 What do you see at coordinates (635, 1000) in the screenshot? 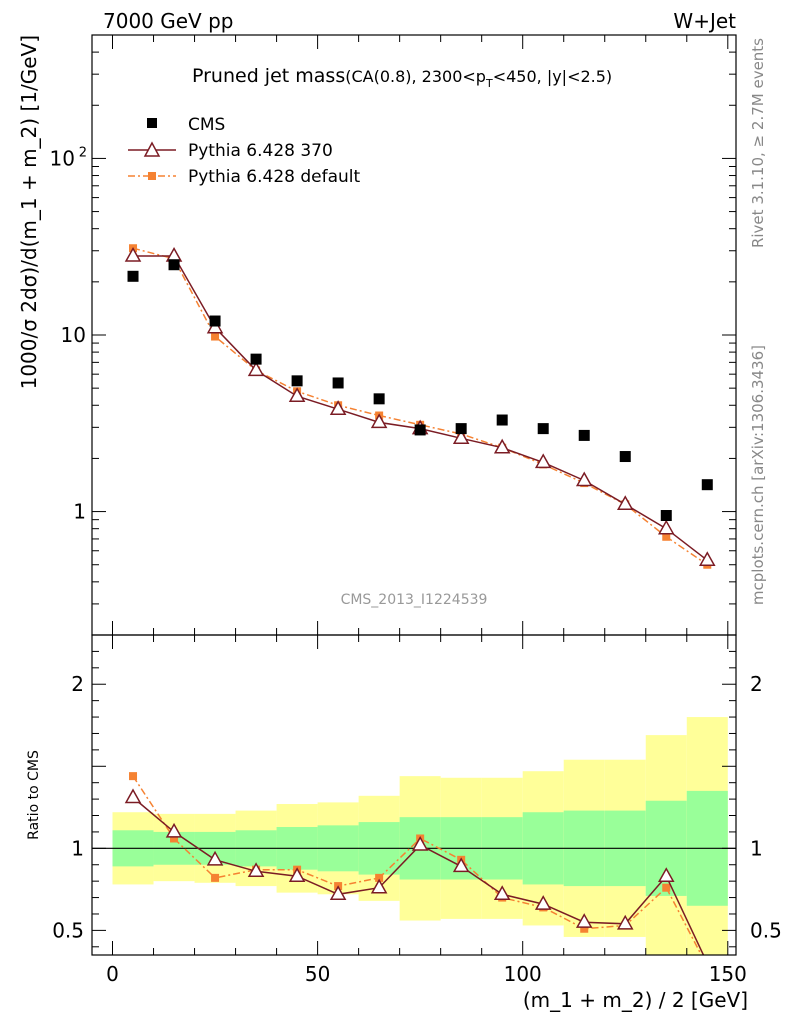
I see `x-axis-label: (m_1 + m_2) / 2 [GeV]` at bounding box center [635, 1000].